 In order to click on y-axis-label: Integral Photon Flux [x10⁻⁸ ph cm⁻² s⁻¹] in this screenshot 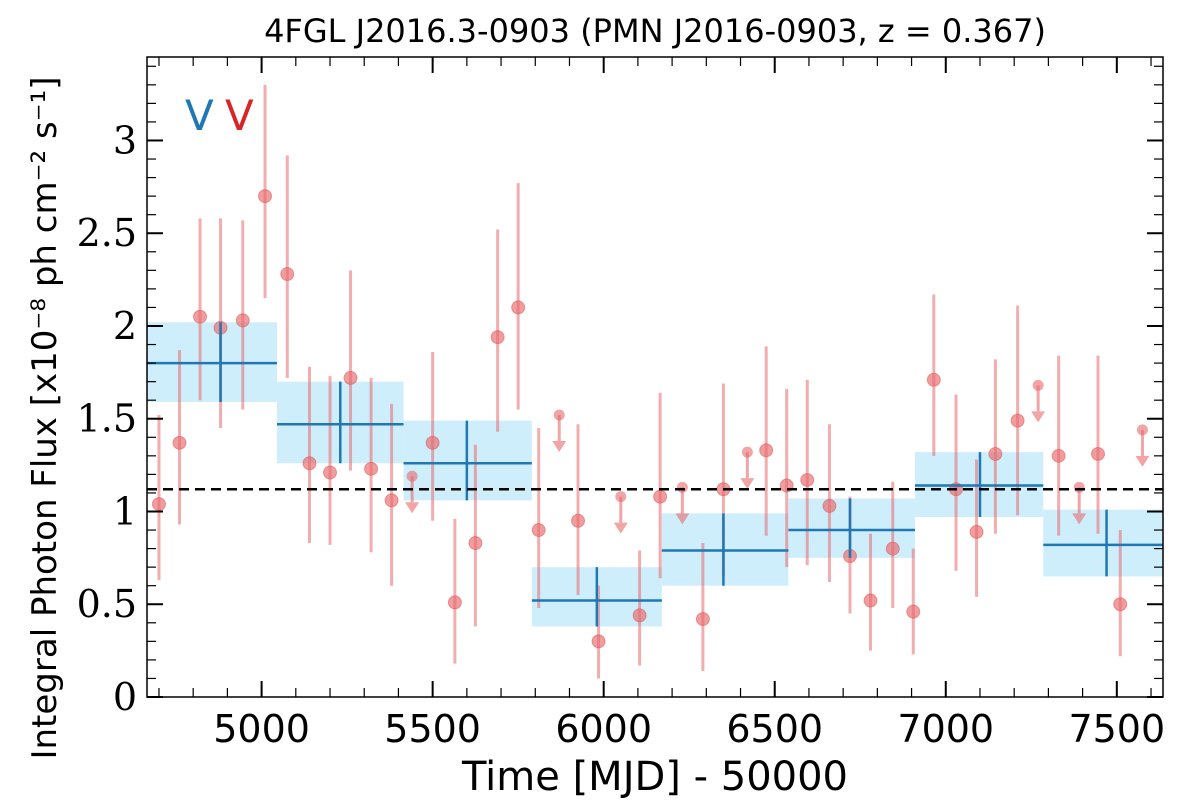, I will do `click(45, 417)`.